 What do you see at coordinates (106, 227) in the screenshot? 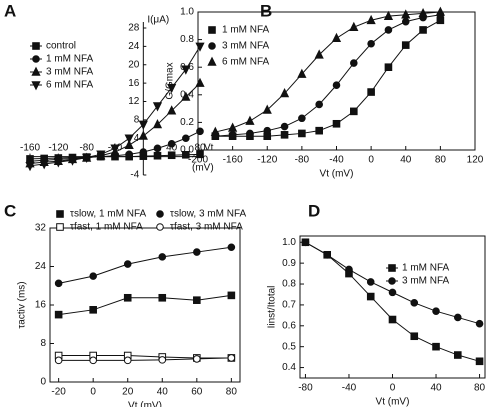
I see `legend-label: τfast, 1 mM NFA` at bounding box center [106, 227].